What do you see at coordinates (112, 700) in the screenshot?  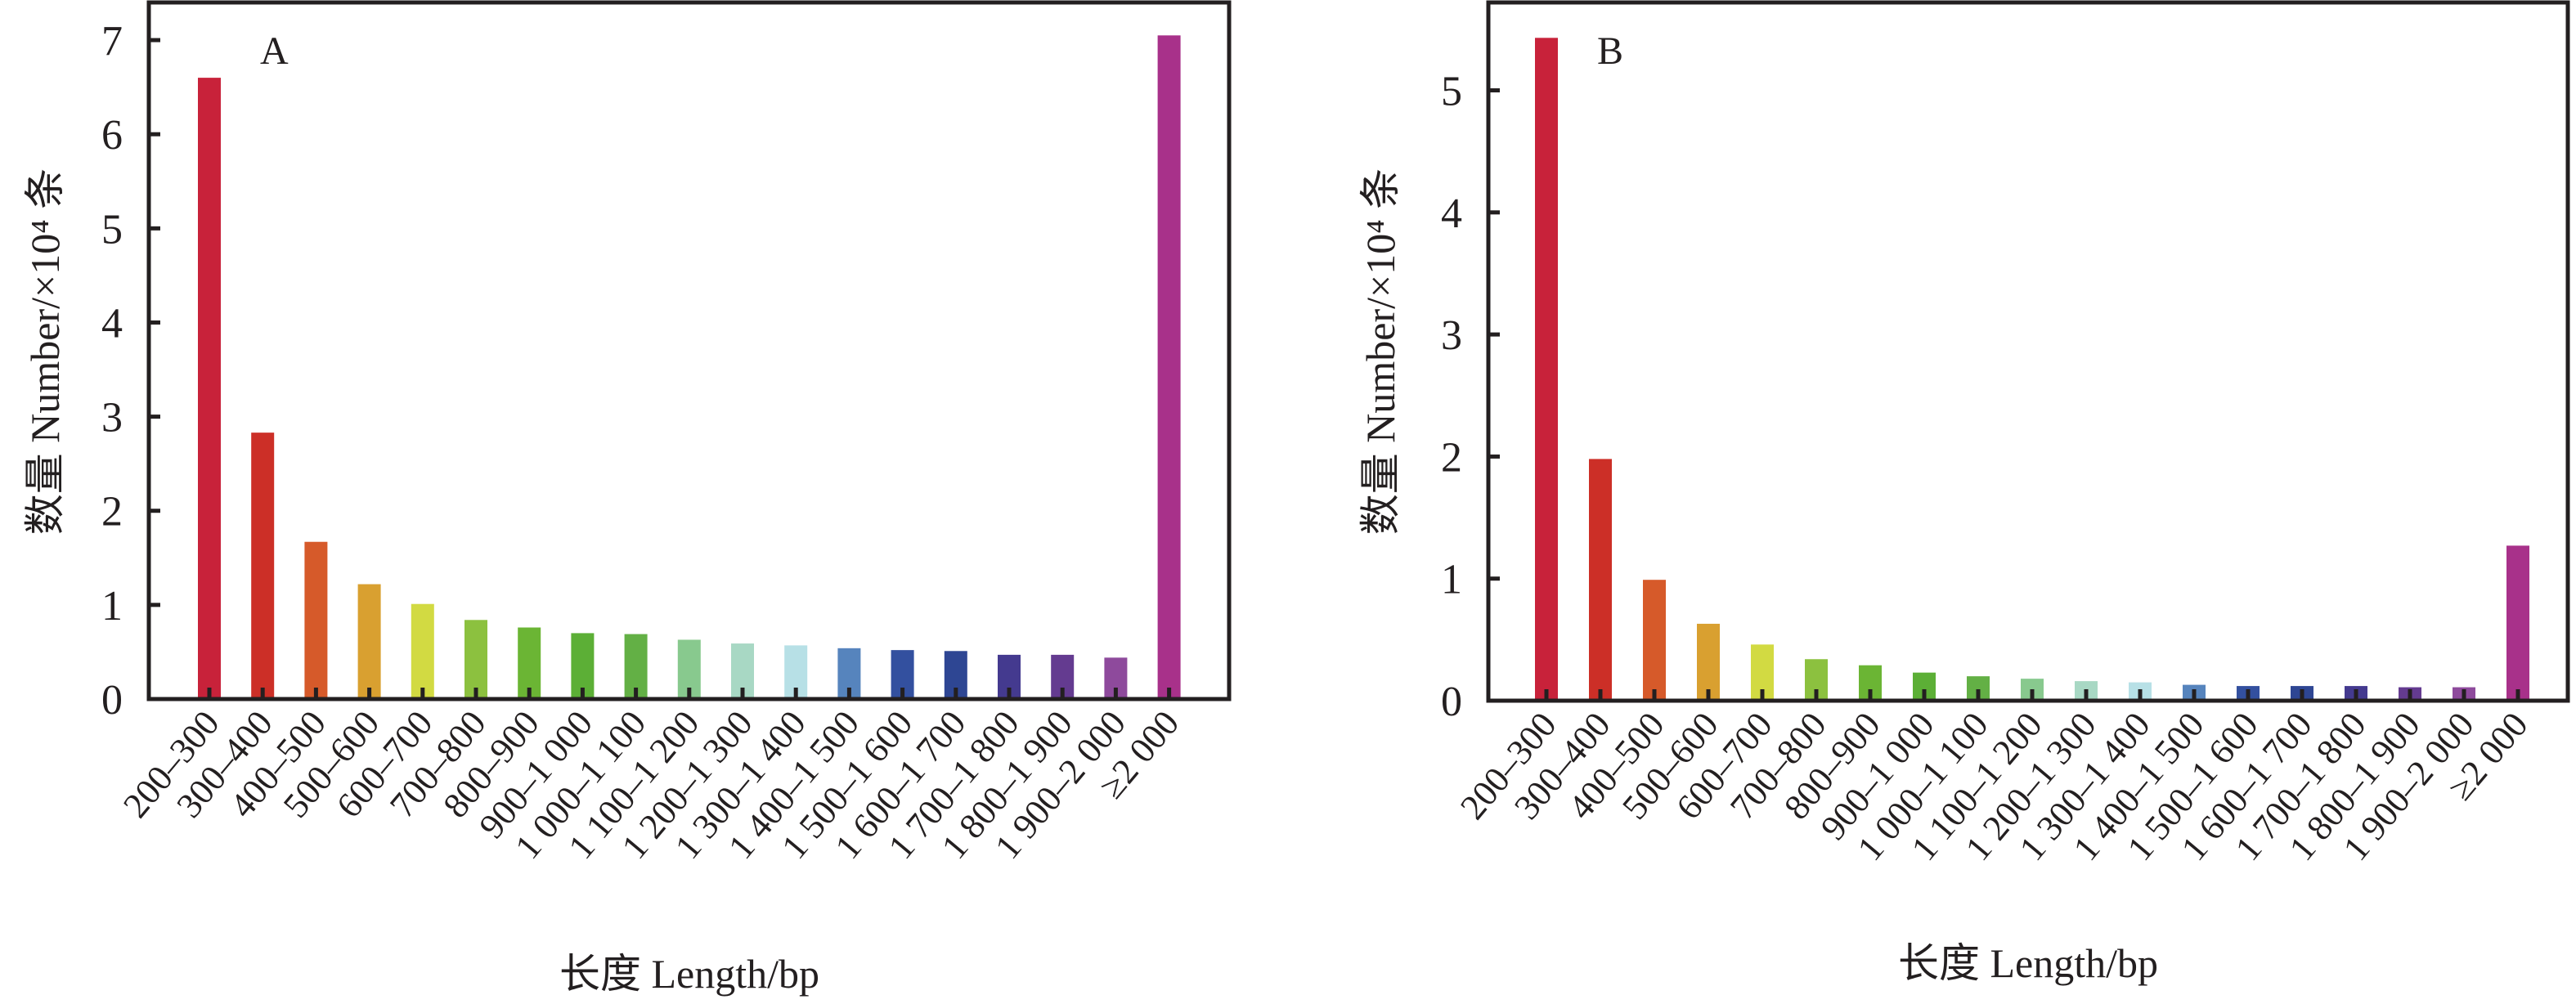 I see `panel-a-y-tick-label-0: 0` at bounding box center [112, 700].